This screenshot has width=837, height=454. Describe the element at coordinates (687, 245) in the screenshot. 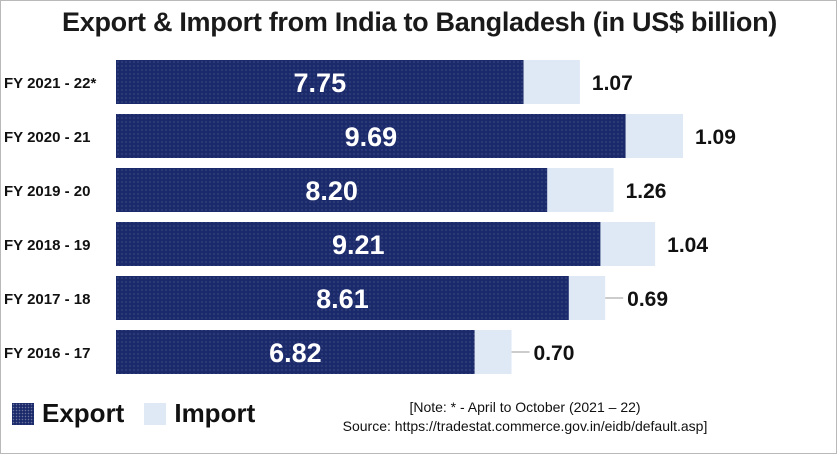

I see `import-value-label: 1.04` at that location.